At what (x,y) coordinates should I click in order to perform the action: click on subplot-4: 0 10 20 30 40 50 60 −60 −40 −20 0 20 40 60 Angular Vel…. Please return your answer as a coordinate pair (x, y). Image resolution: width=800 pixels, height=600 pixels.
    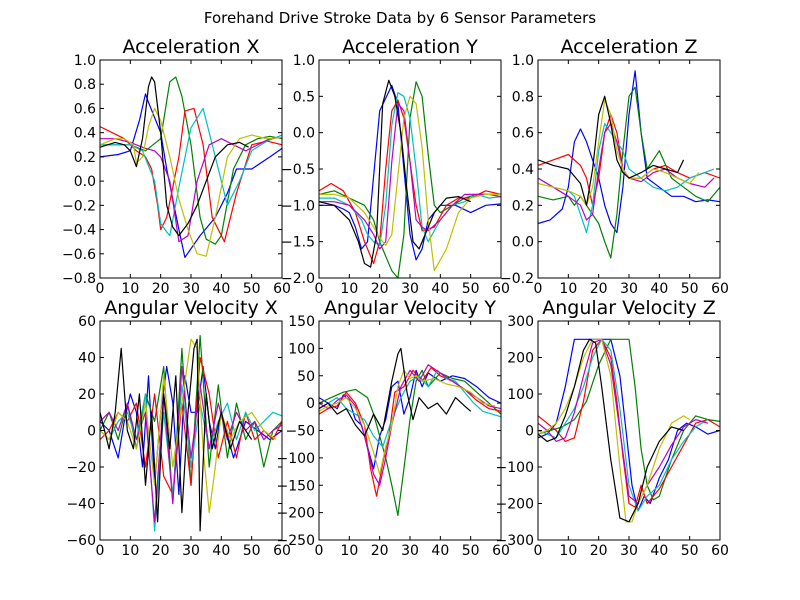
    Looking at the image, I should click on (178, 428).